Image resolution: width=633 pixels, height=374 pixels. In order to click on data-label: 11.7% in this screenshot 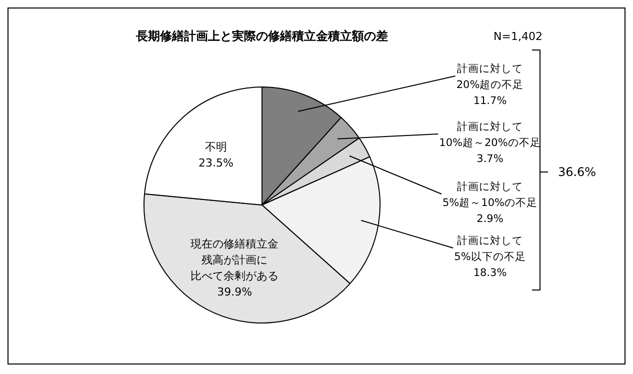, I will do `click(490, 101)`.